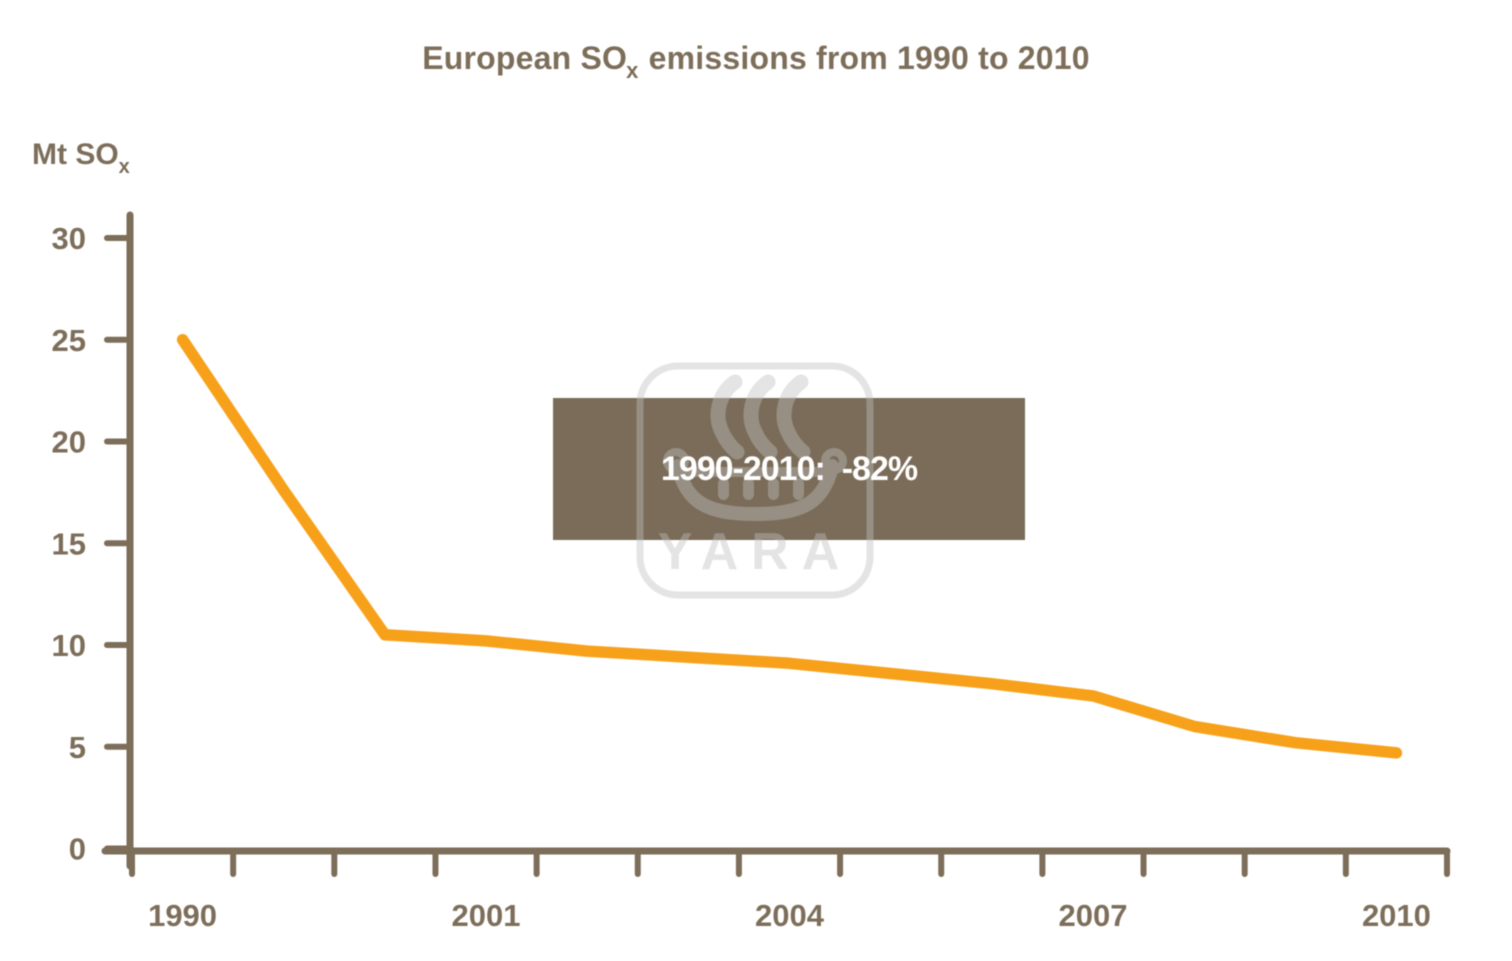 The width and height of the screenshot is (1512, 961). What do you see at coordinates (77, 849) in the screenshot?
I see `y-tick-label: 0` at bounding box center [77, 849].